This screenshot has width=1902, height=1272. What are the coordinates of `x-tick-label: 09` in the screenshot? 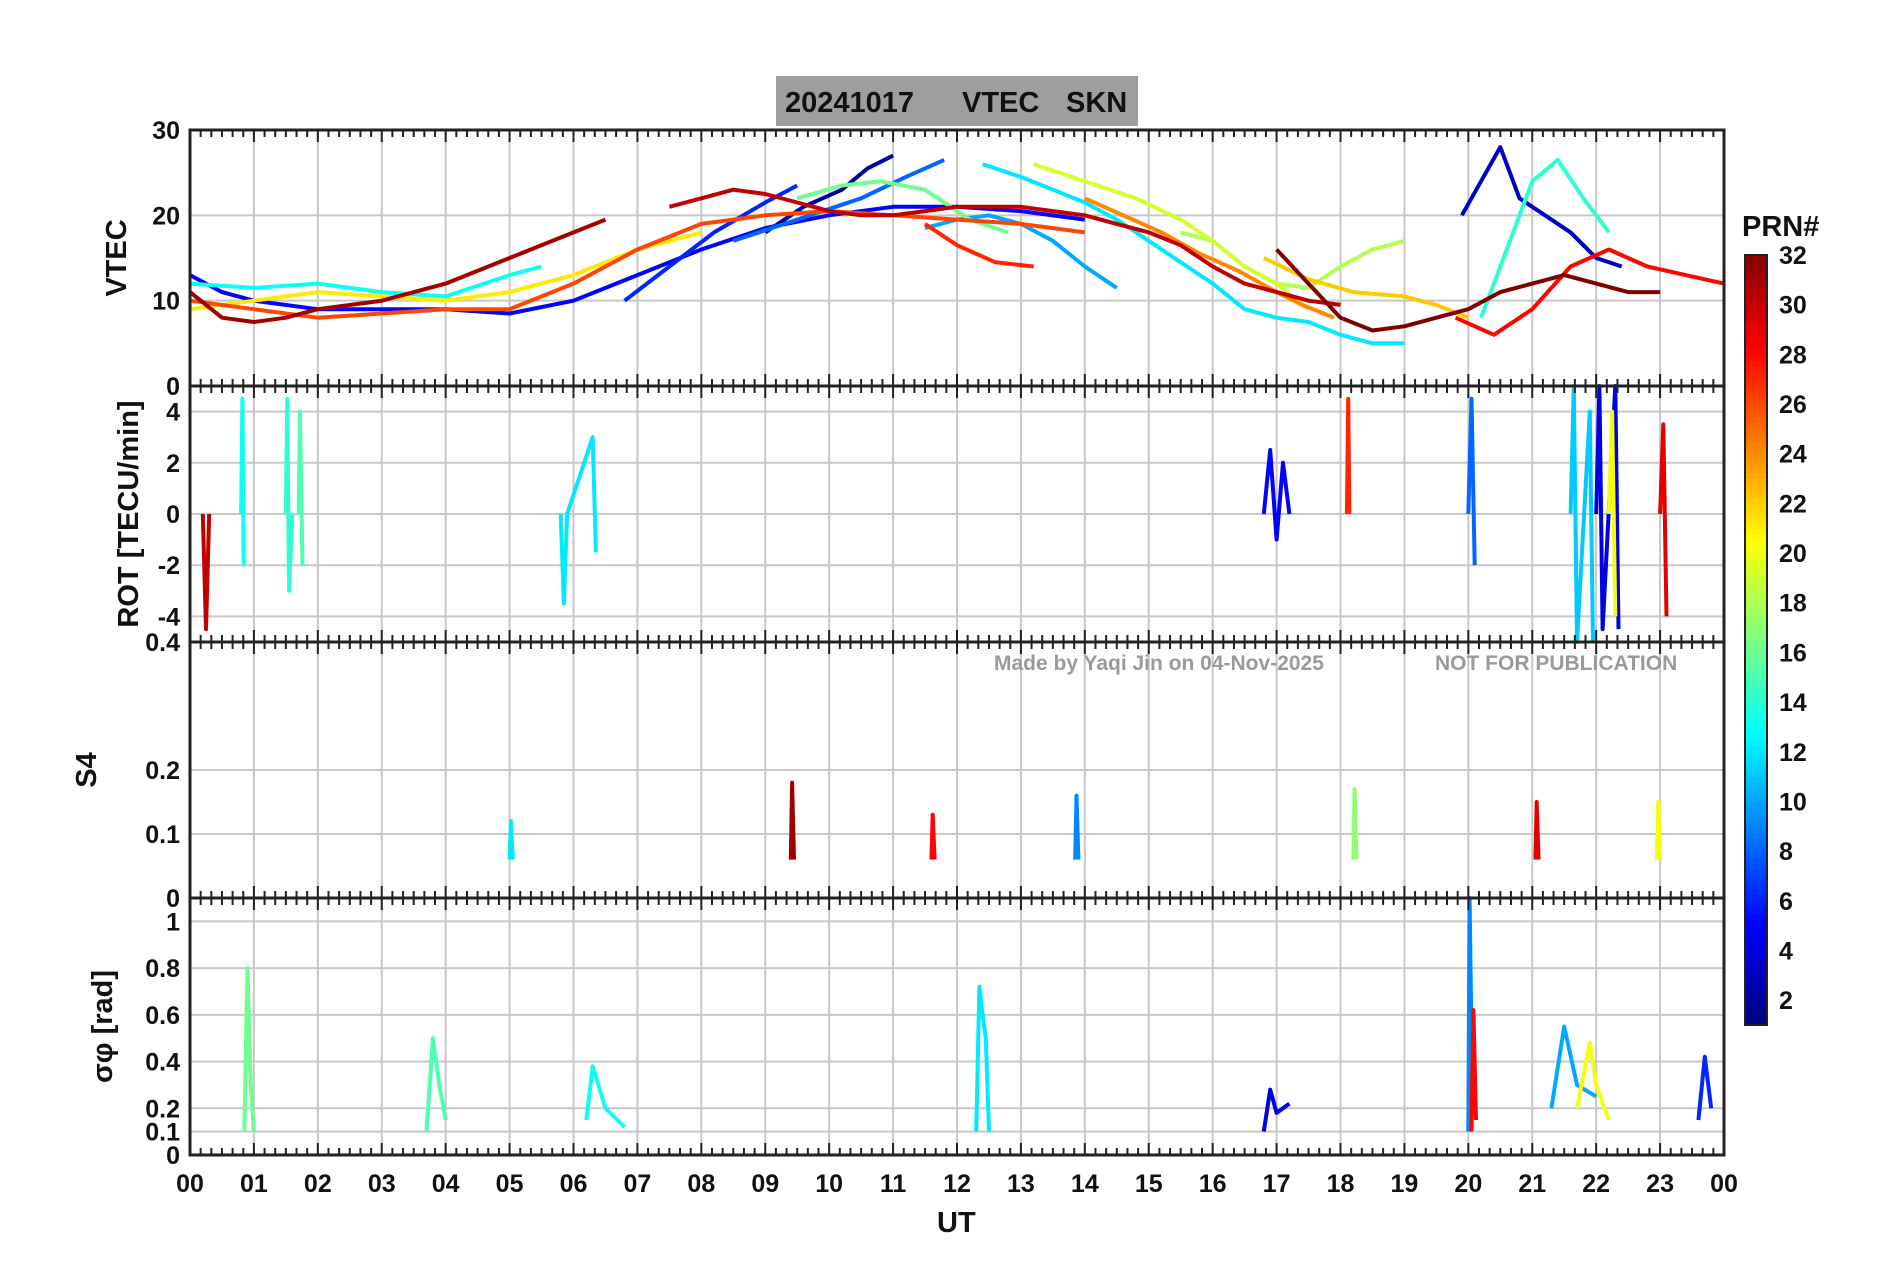 It's located at (765, 1184).